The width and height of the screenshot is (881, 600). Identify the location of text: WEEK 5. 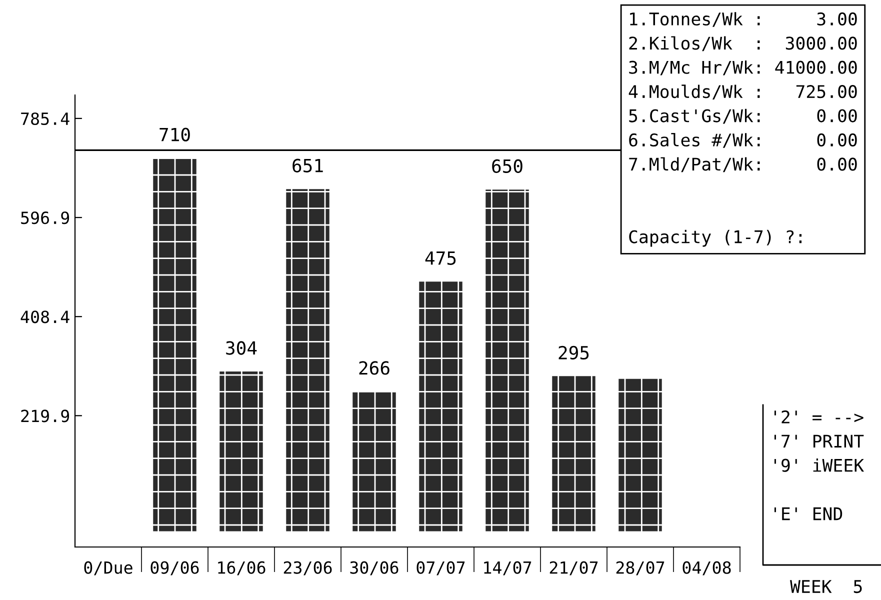
(826, 587).